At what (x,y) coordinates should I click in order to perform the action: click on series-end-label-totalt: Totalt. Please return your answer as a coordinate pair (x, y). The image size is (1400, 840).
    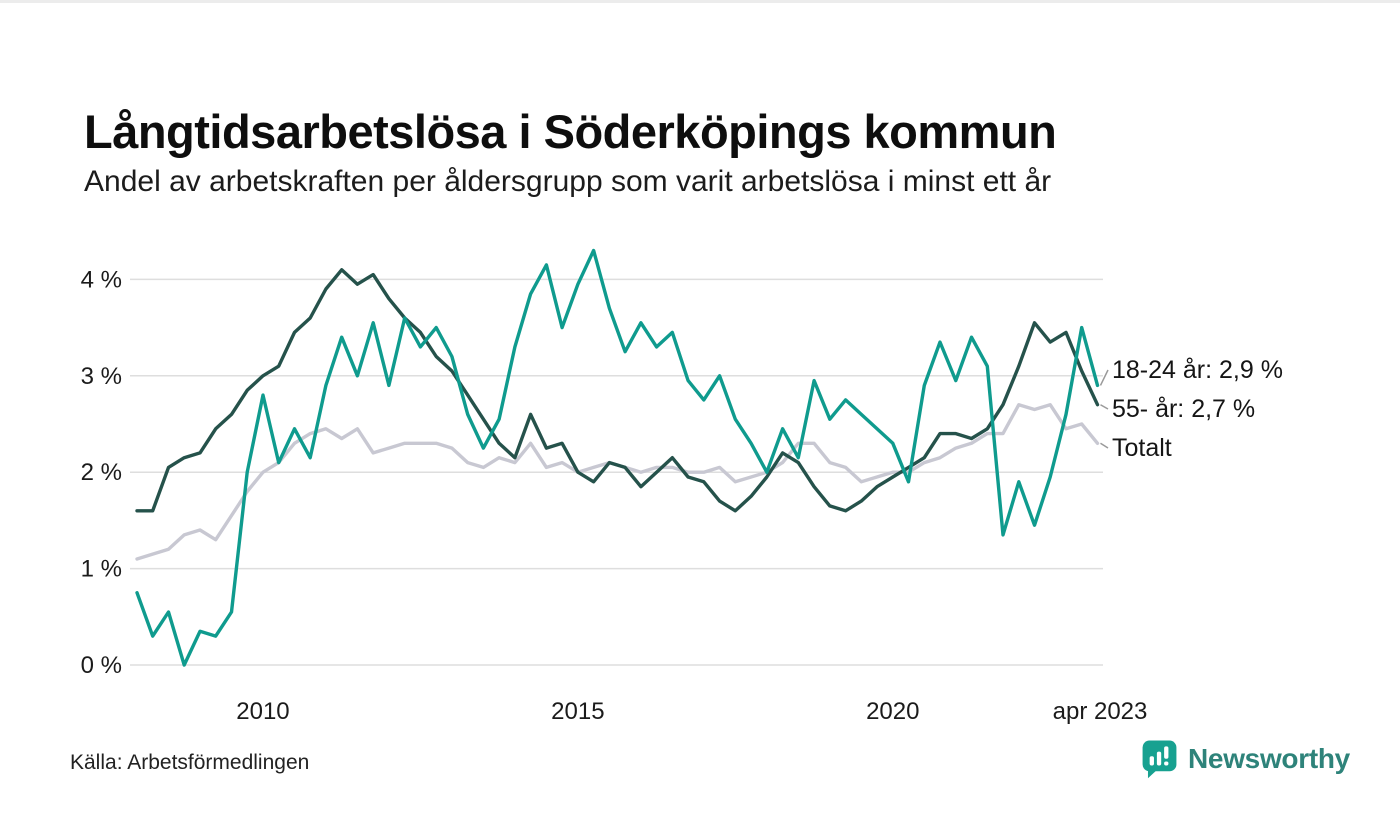
    Looking at the image, I should click on (1142, 448).